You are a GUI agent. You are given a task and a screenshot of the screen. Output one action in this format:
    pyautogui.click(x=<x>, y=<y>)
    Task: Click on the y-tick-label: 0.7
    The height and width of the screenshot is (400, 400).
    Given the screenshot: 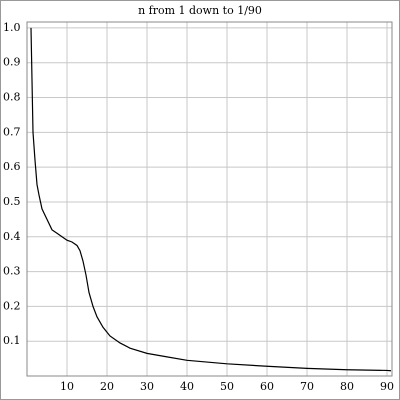 What is the action you would take?
    pyautogui.click(x=12, y=131)
    